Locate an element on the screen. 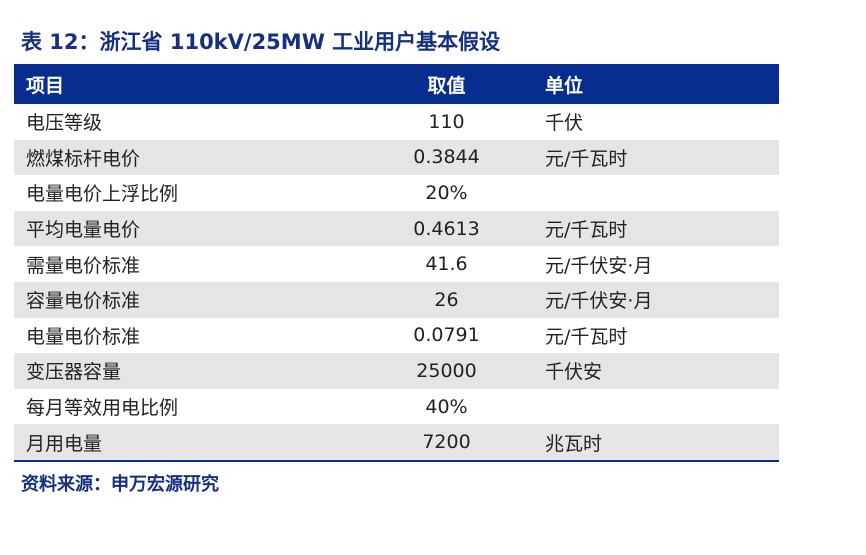  row-item: 电量电价标准 is located at coordinates (83, 336).